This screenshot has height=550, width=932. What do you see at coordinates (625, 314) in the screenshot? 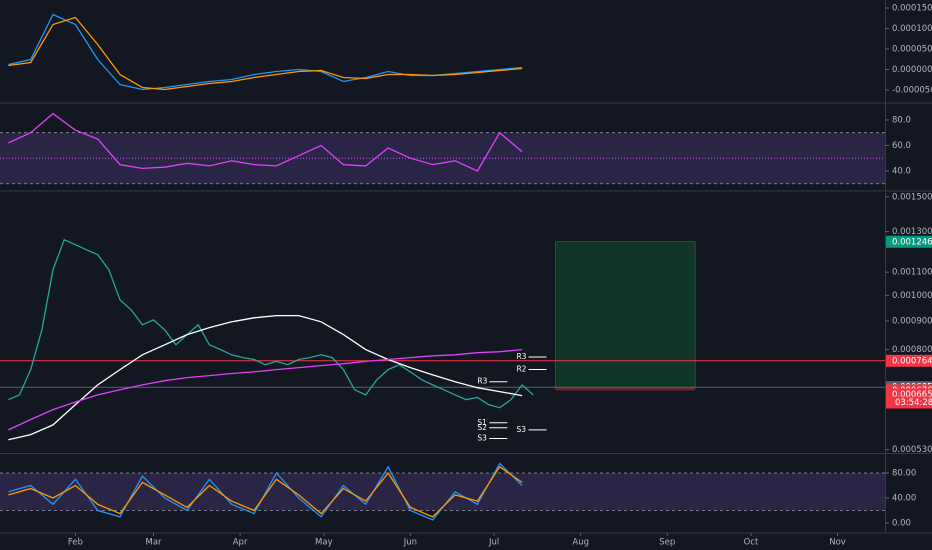
I see `profit-zone` at bounding box center [625, 314].